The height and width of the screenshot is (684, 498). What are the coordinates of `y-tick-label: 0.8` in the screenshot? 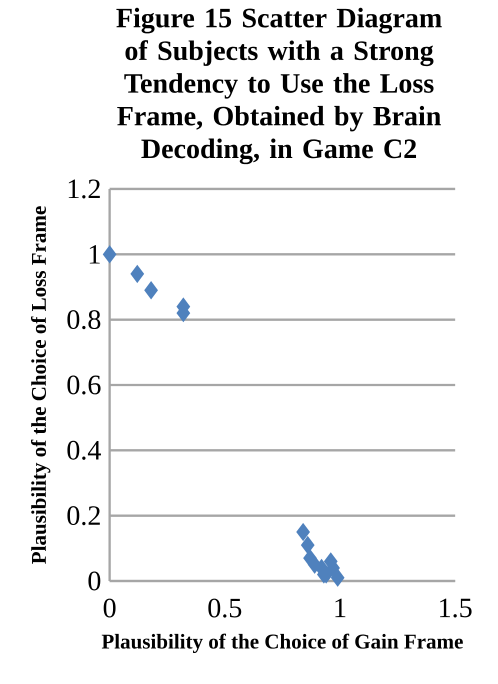 It's located at (83, 320).